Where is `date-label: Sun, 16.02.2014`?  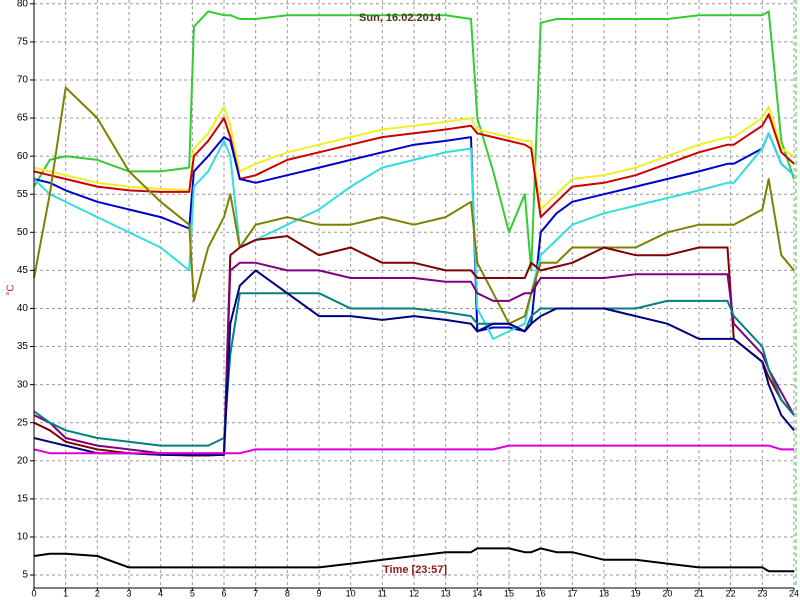
date-label: Sun, 16.02.2014 is located at coordinates (400, 18).